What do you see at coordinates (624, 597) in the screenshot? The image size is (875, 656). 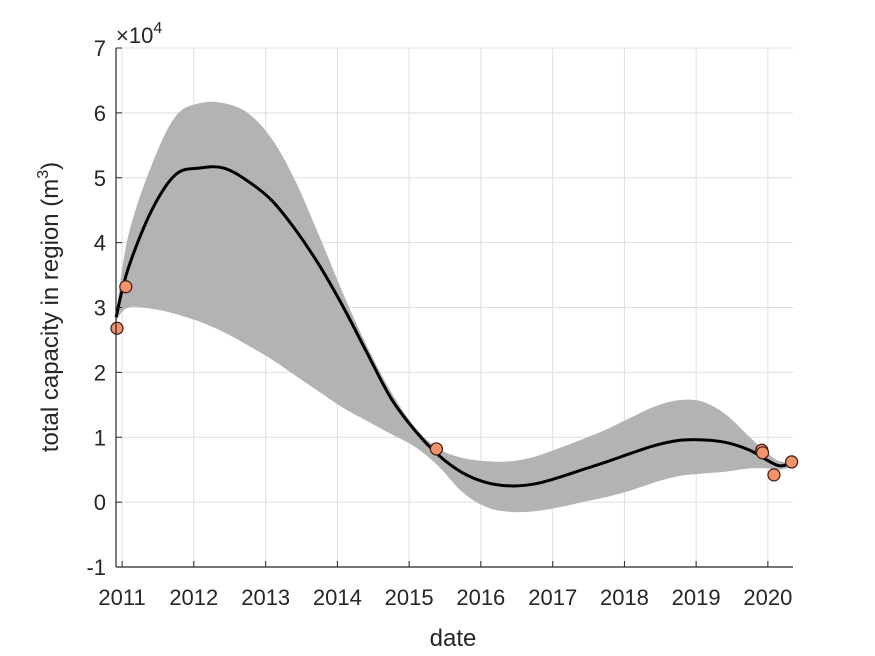 I see `x-tick-label: 2018` at bounding box center [624, 597].